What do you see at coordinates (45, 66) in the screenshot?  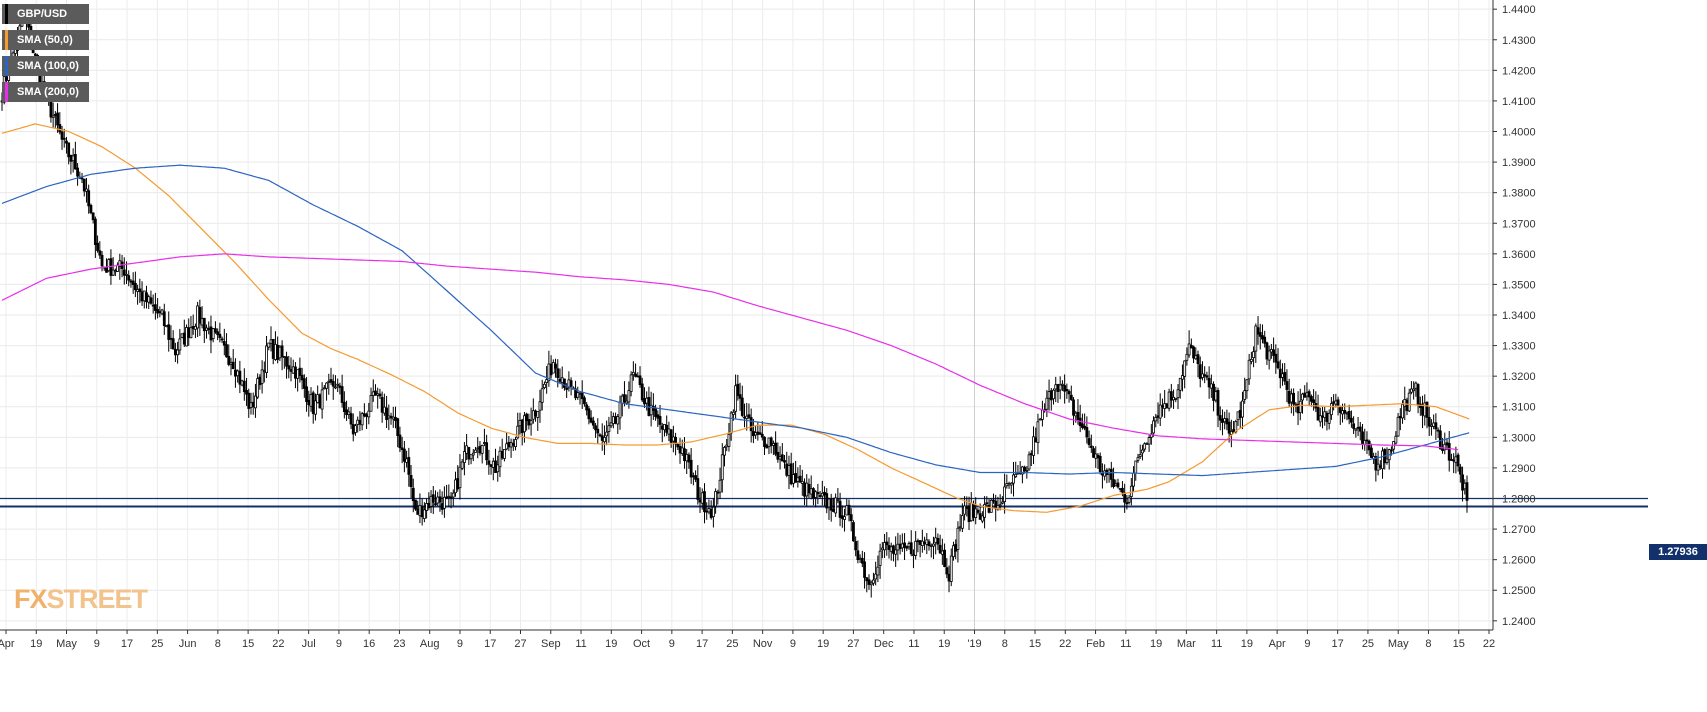 I see `legend-item-sma-100: SMA (100,0)` at bounding box center [45, 66].